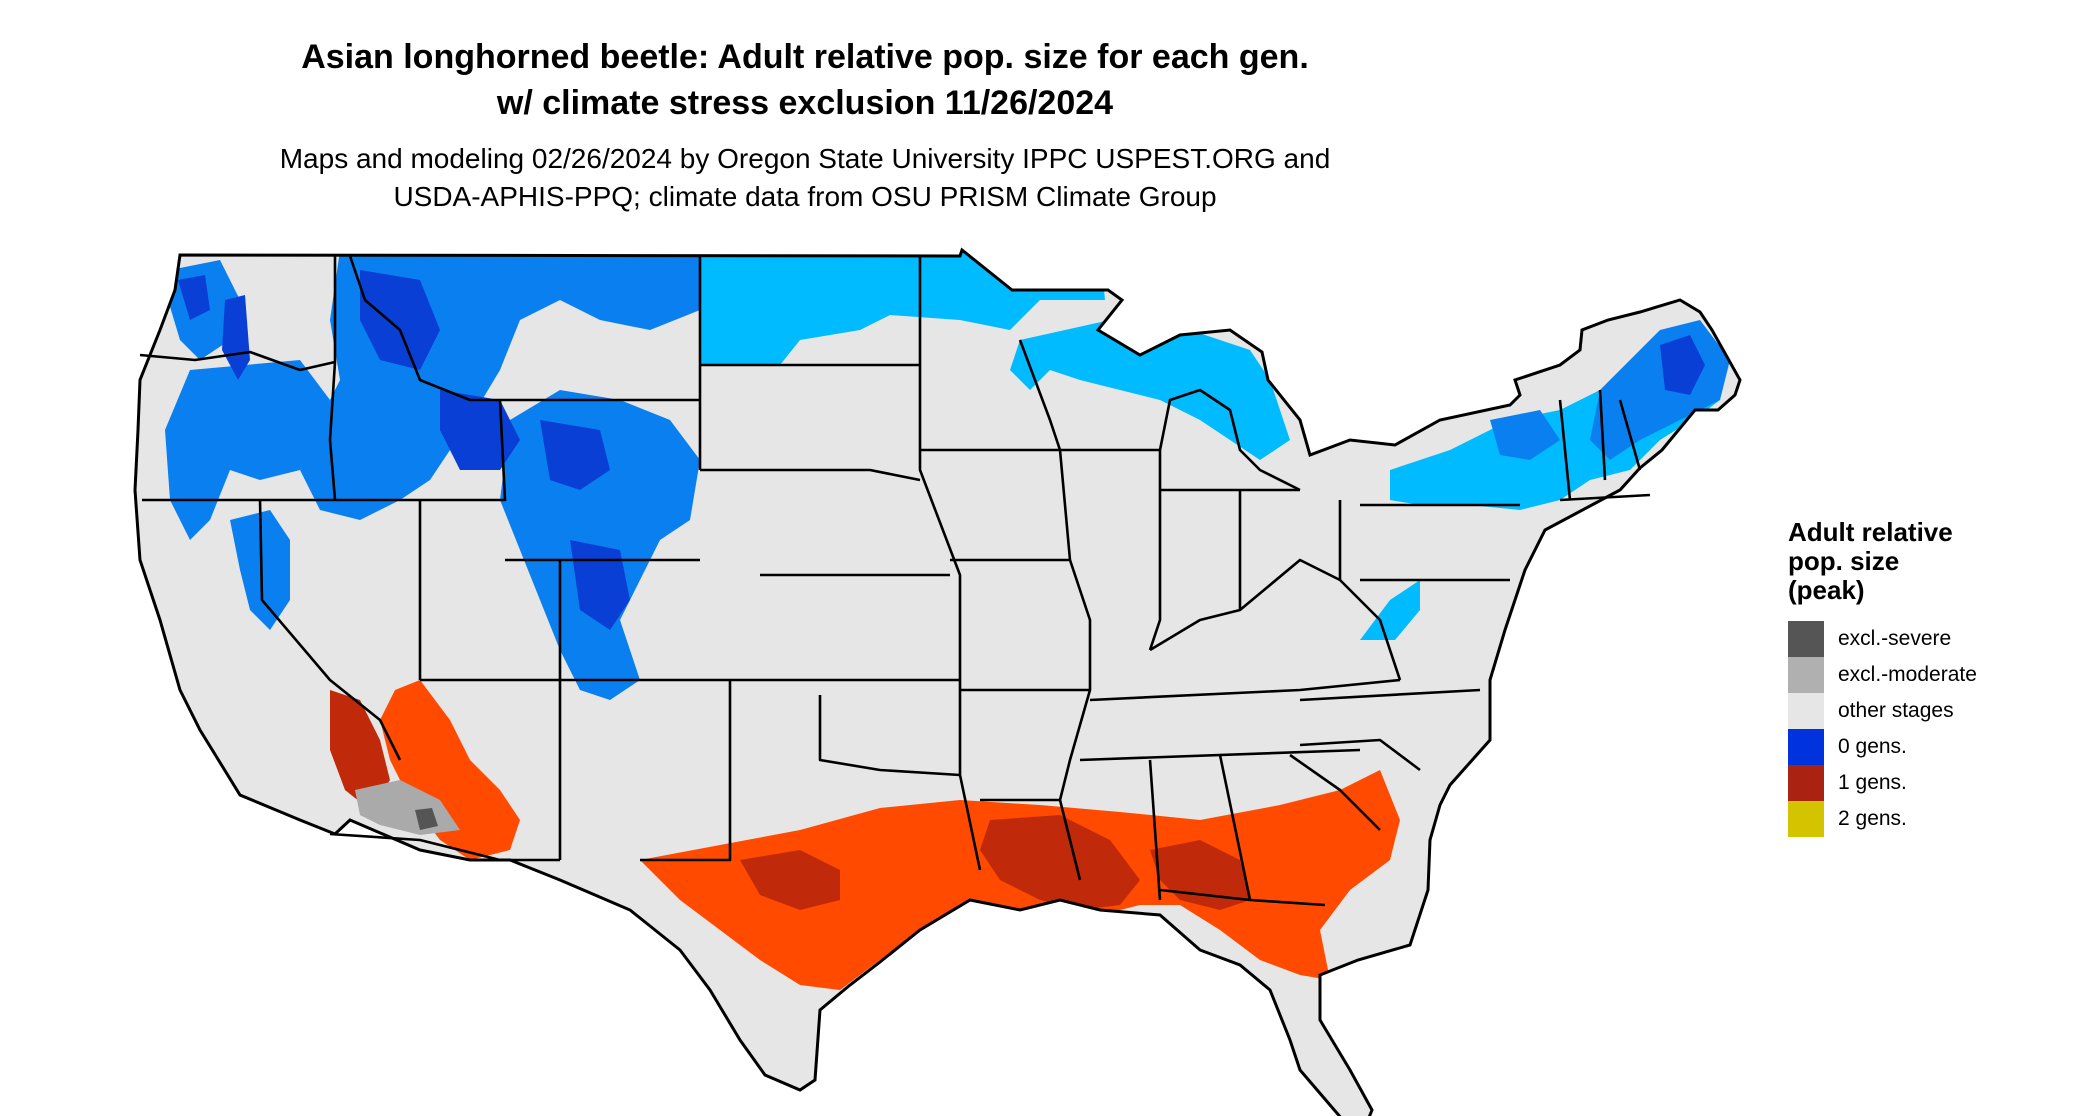 Image resolution: width=2100 pixels, height=1116 pixels. I want to click on cold-region-pacific-northwest, so click(247, 400).